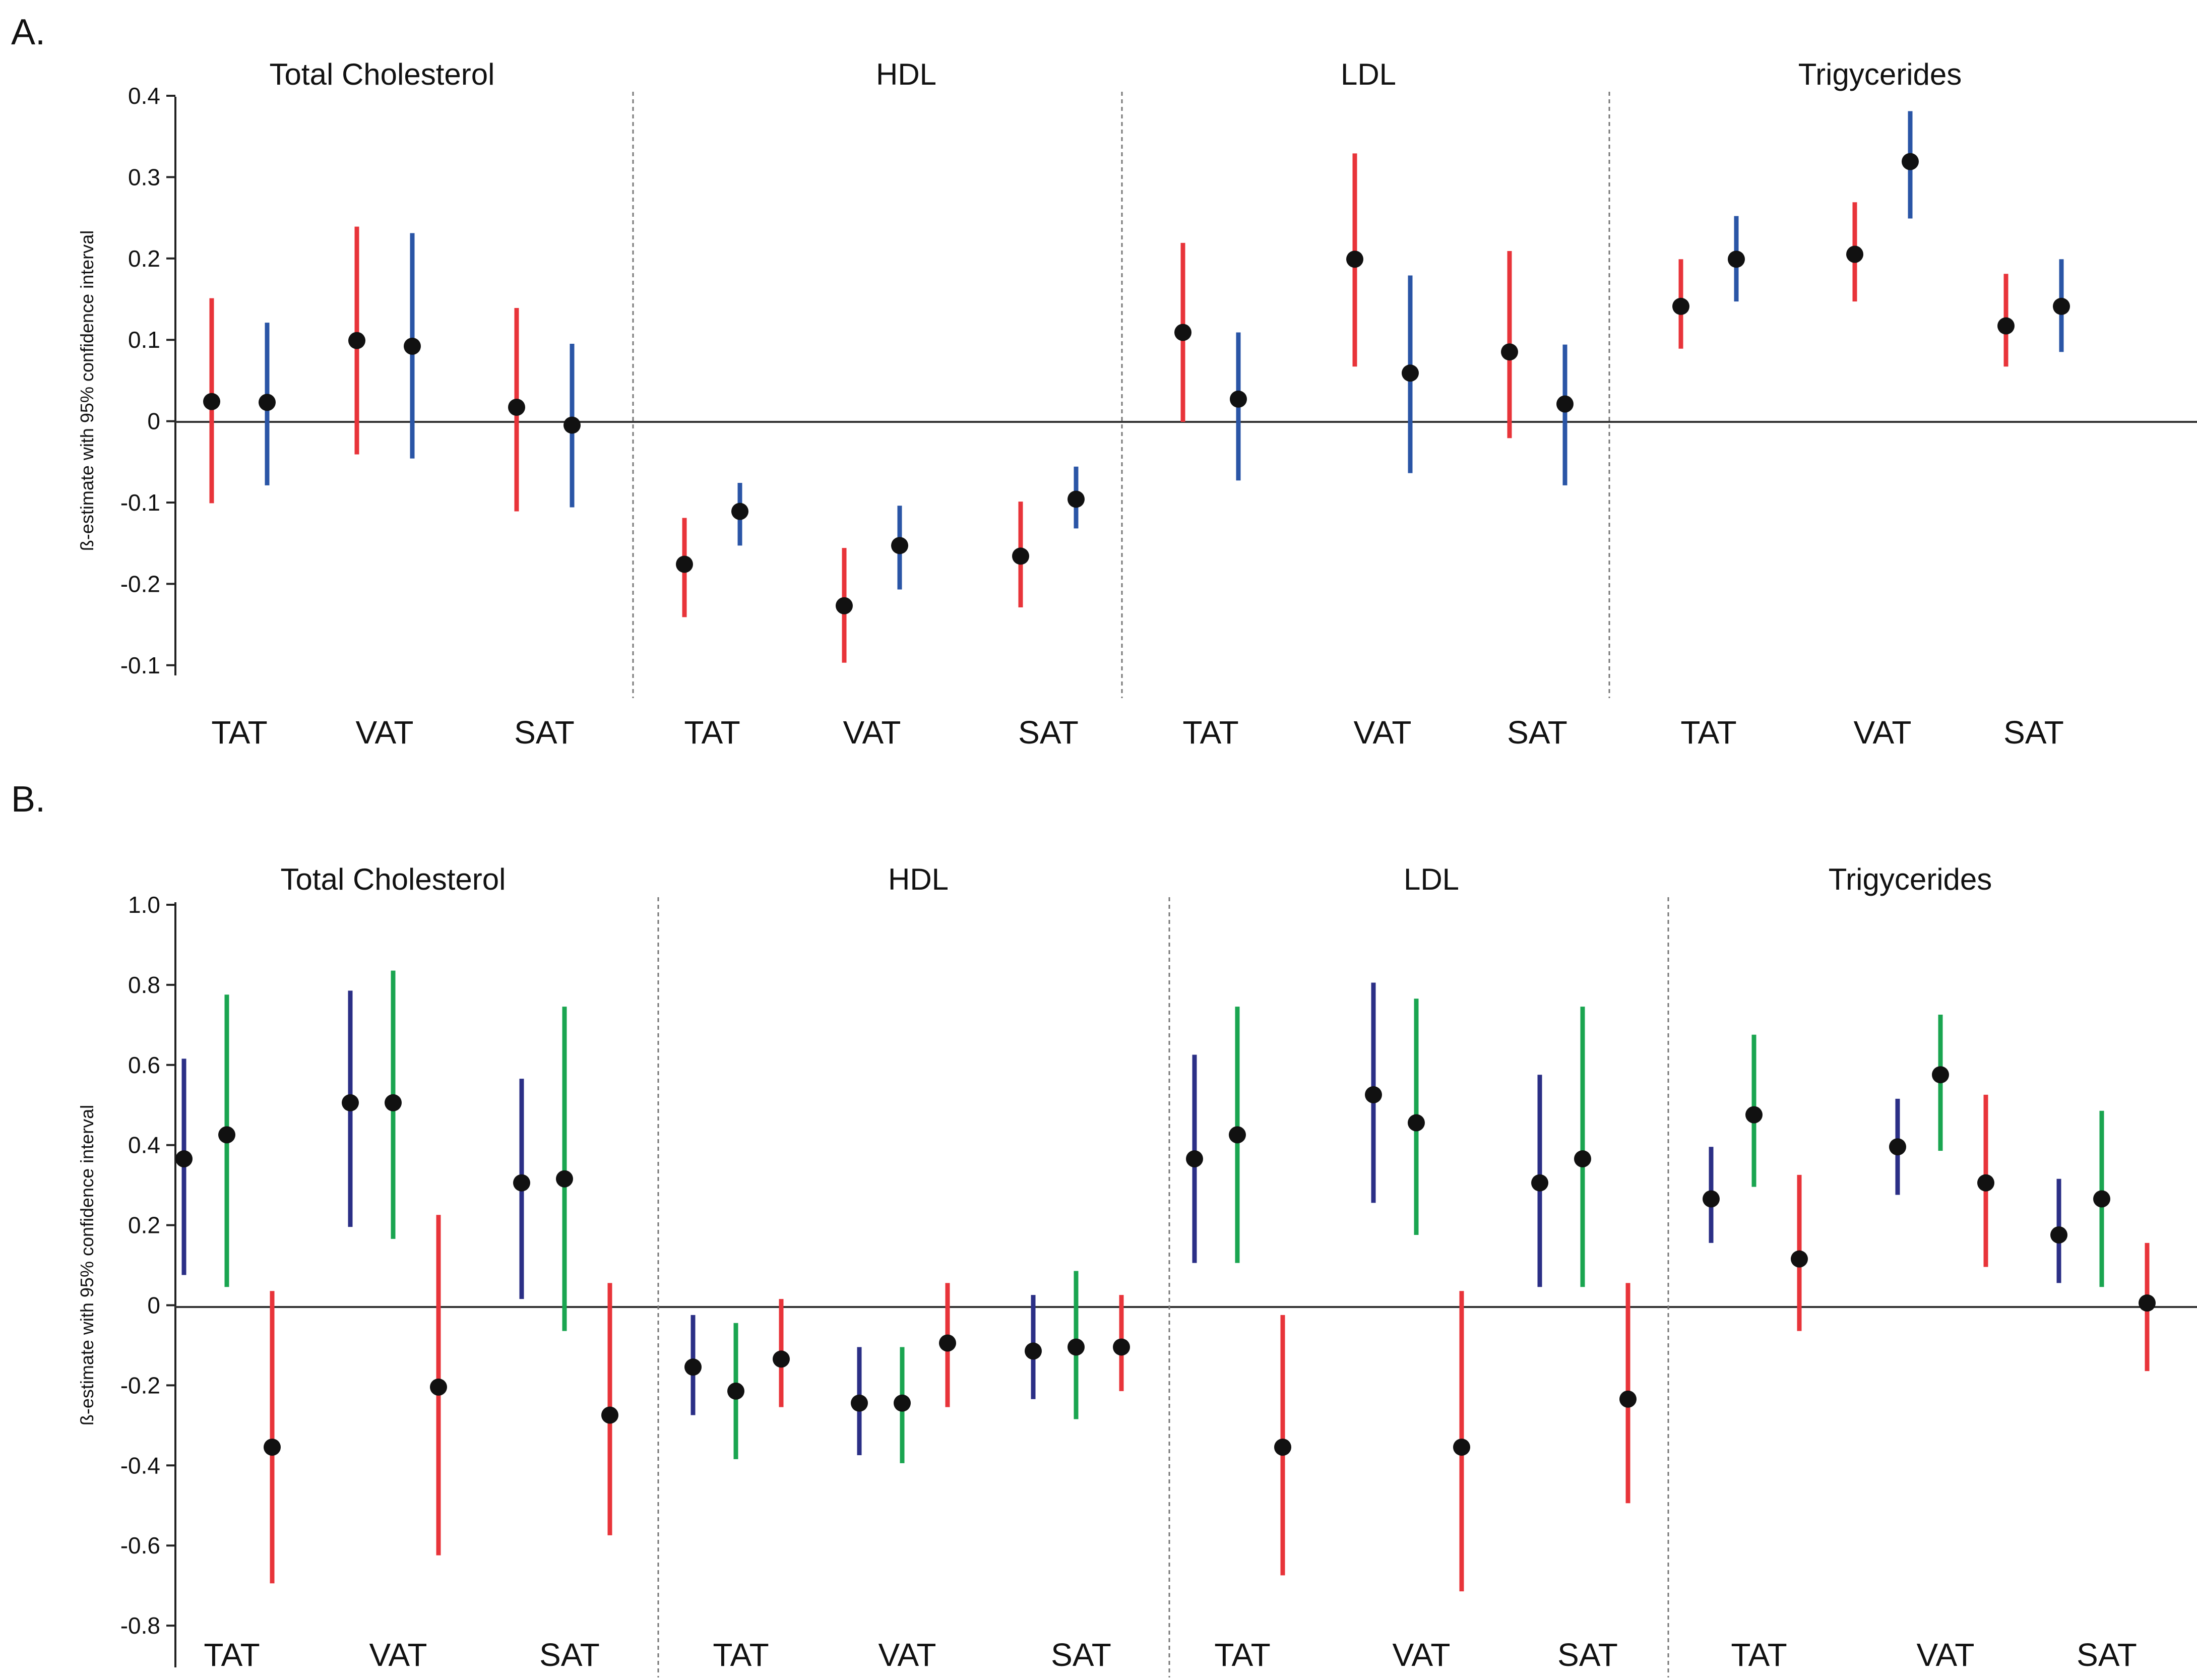 This screenshot has height=1680, width=2197. What do you see at coordinates (144, 905) in the screenshot?
I see `y-tick-label: 1.0` at bounding box center [144, 905].